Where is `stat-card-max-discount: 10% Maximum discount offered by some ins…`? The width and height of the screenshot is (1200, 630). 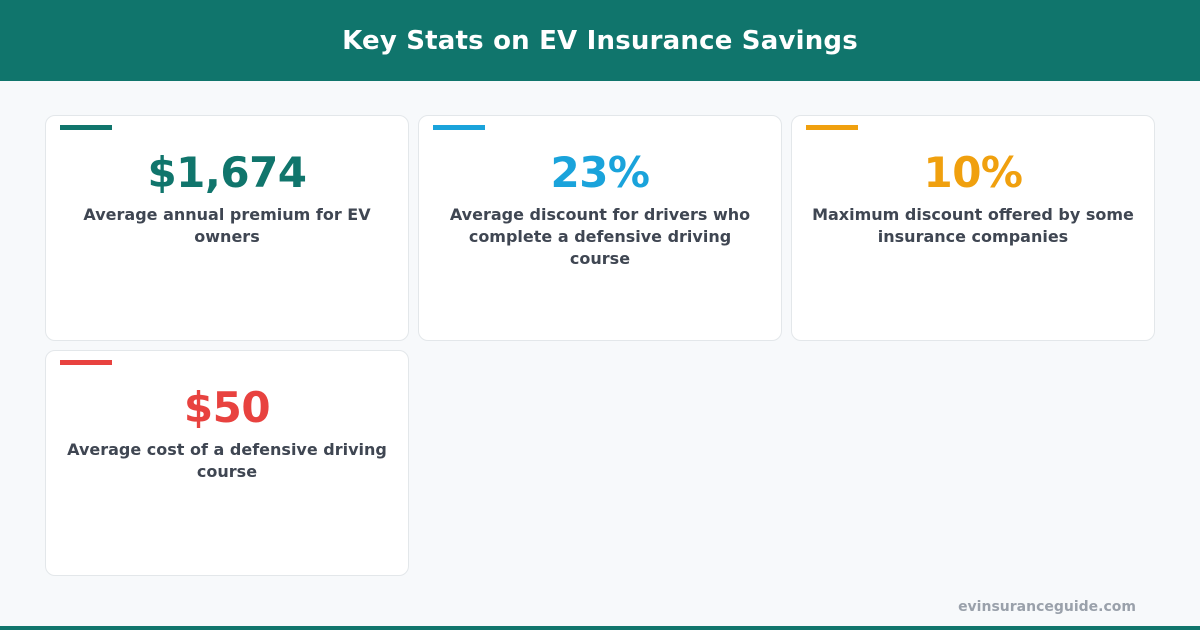 stat-card-max-discount: 10% Maximum discount offered by some ins… is located at coordinates (973, 228).